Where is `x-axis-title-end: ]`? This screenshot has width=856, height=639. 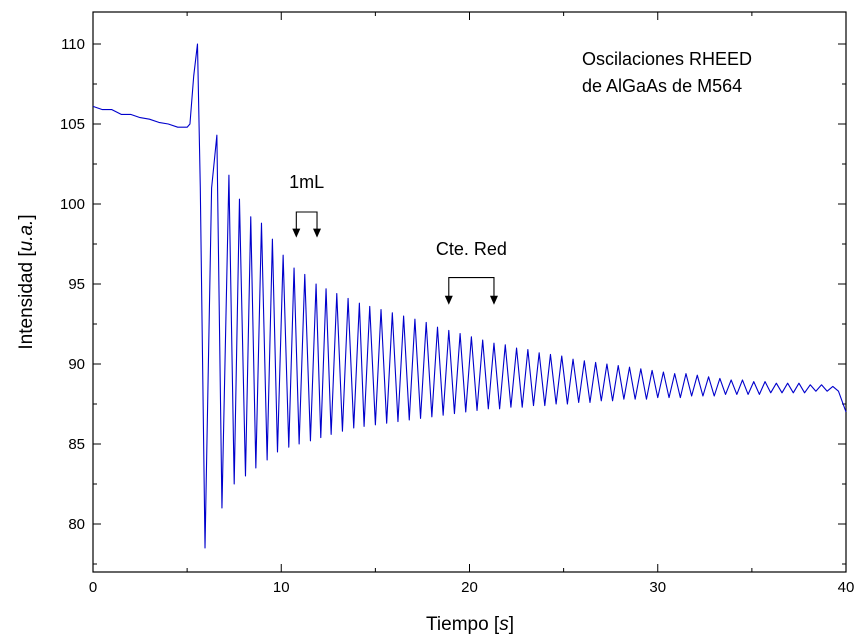 x-axis-title-end: ] is located at coordinates (511, 624).